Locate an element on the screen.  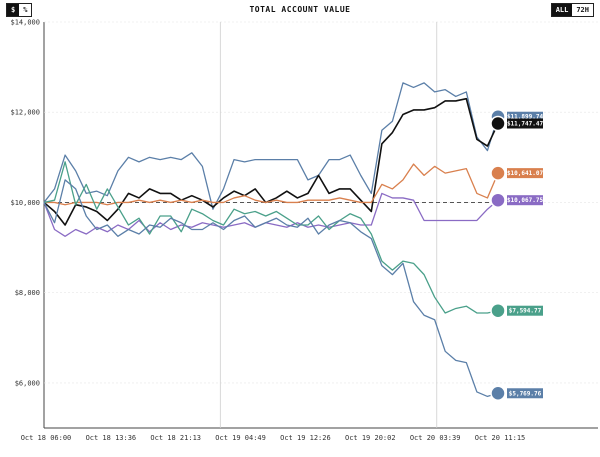
unit-percent-option: % is located at coordinates (25, 10).